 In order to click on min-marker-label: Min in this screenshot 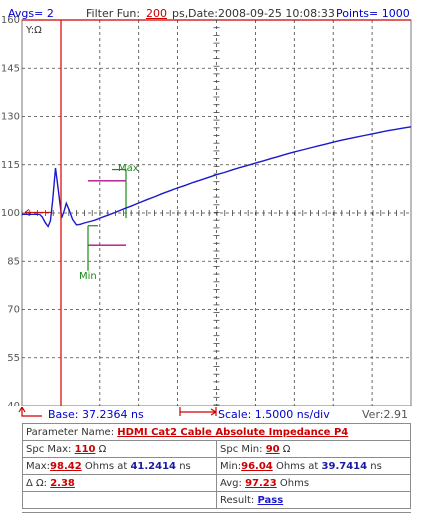, I will do `click(88, 276)`.